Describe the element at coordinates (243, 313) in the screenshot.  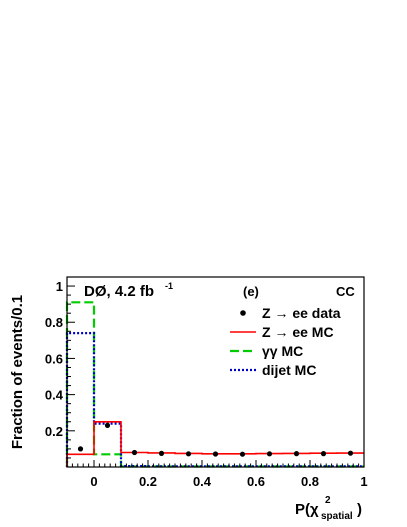
I see `legend-marker-data` at that location.